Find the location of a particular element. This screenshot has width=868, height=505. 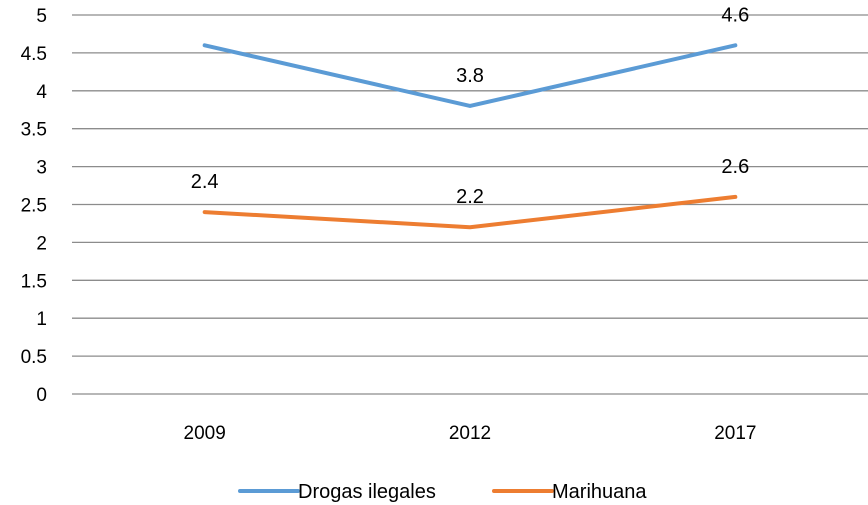

y-tick-label: 2 is located at coordinates (41, 243).